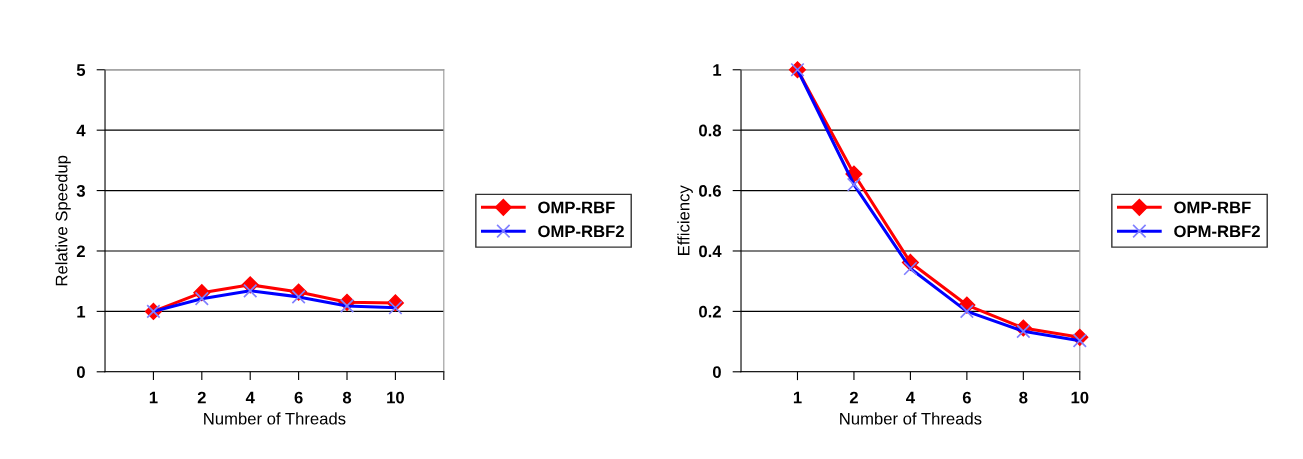 The image size is (1303, 459). I want to click on y-tick-label: 4, so click(81, 130).